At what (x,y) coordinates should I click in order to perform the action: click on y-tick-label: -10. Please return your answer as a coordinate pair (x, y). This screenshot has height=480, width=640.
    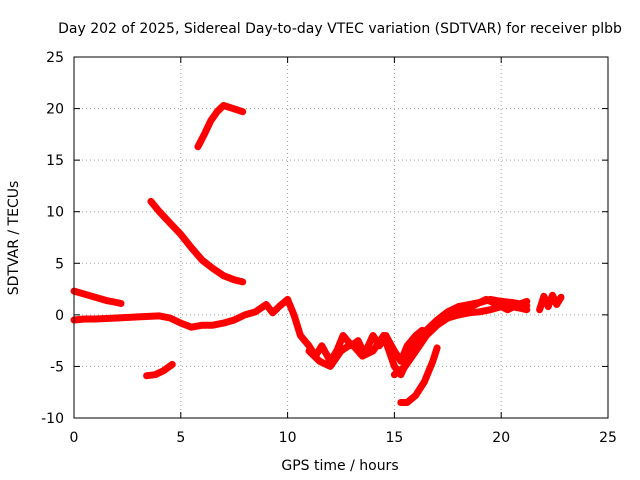
    Looking at the image, I should click on (52, 419).